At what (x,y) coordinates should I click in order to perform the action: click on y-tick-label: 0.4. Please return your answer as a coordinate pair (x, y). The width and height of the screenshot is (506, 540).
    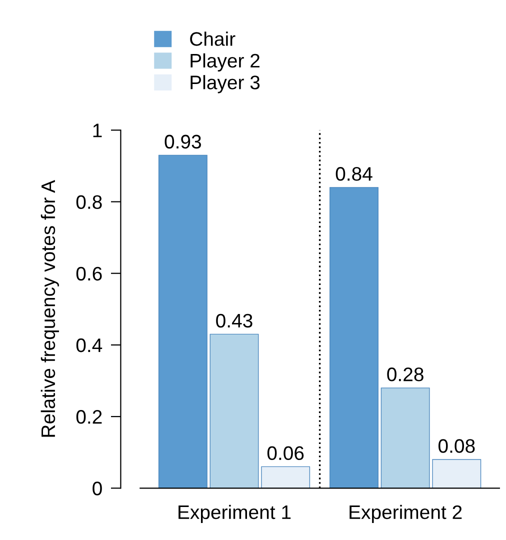
    Looking at the image, I should click on (89, 345).